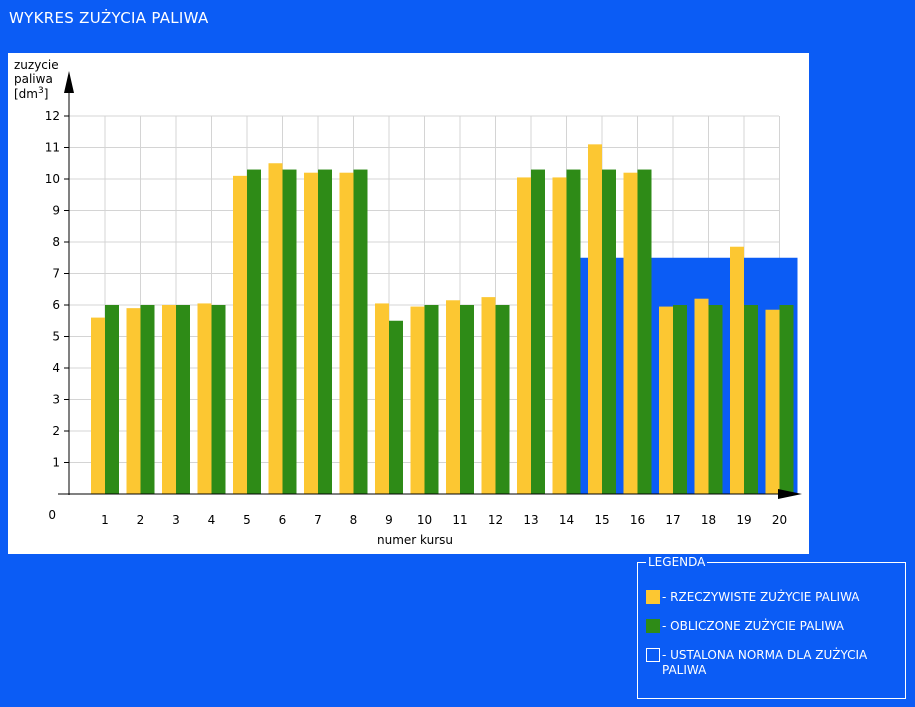 This screenshot has height=707, width=915. Describe the element at coordinates (36, 65) in the screenshot. I see `y-axis-title-line1: zuzycie` at that location.